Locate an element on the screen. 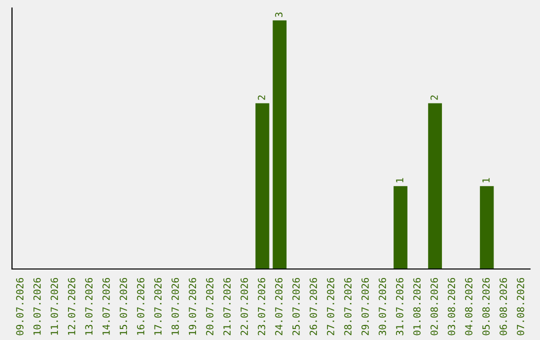 The width and height of the screenshot is (540, 340). x-tick-label: 10.07.2026 is located at coordinates (37, 306).